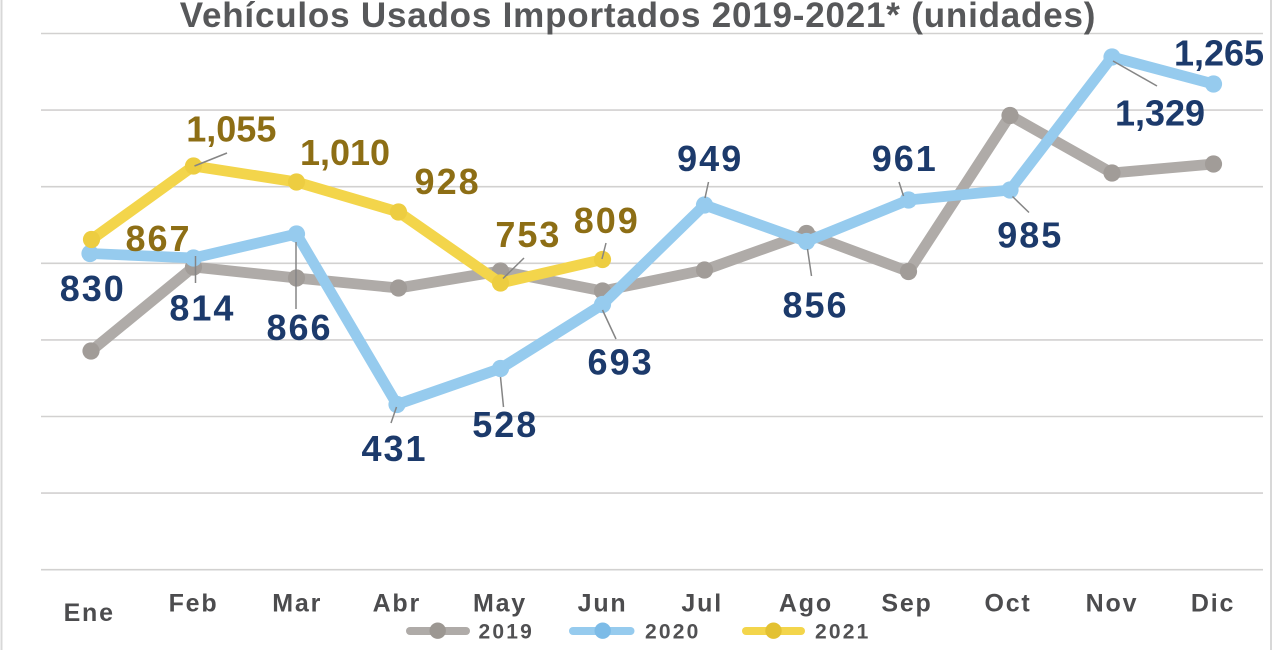  I want to click on svg-text: 2020, so click(673, 632).